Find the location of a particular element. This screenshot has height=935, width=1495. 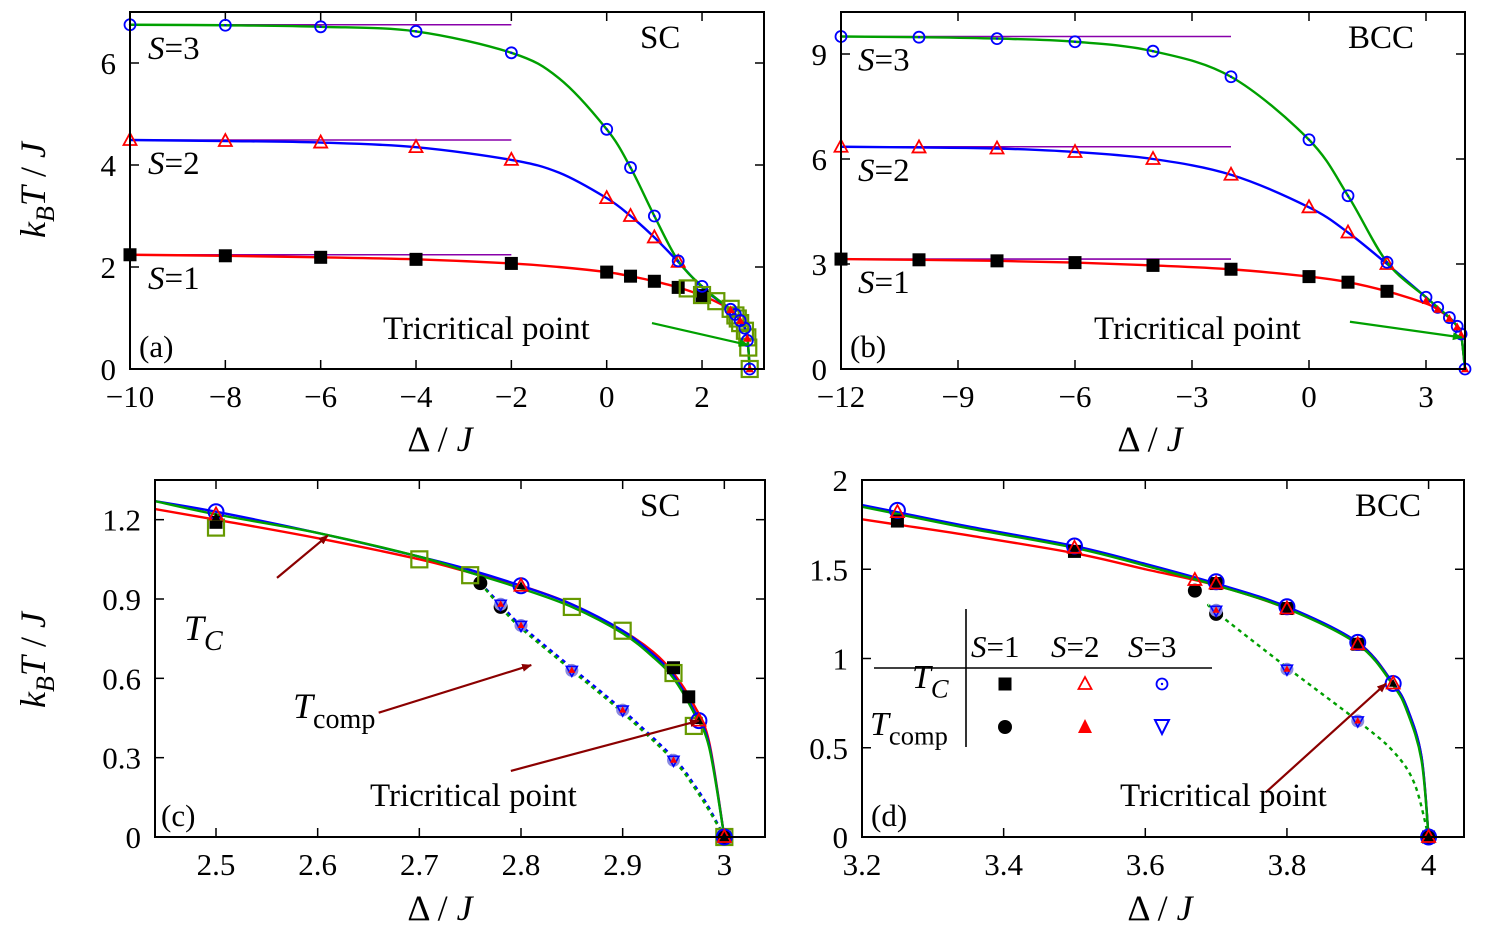

y-tick-label: 6 is located at coordinates (820, 159).